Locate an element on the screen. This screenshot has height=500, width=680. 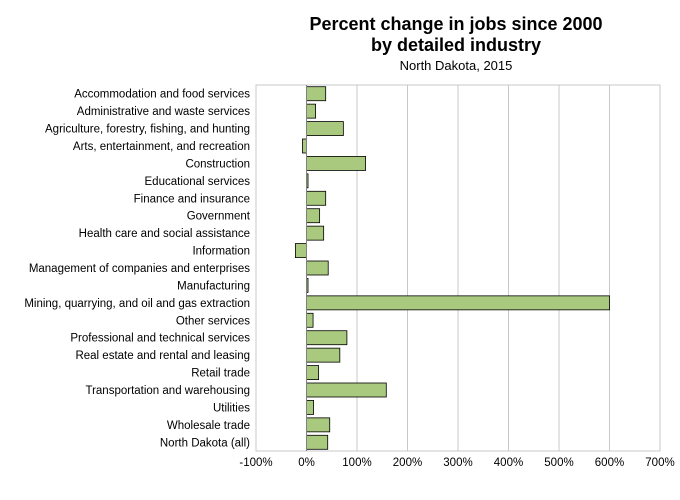
category-label-17: Transportation and warehousing is located at coordinates (167, 391).